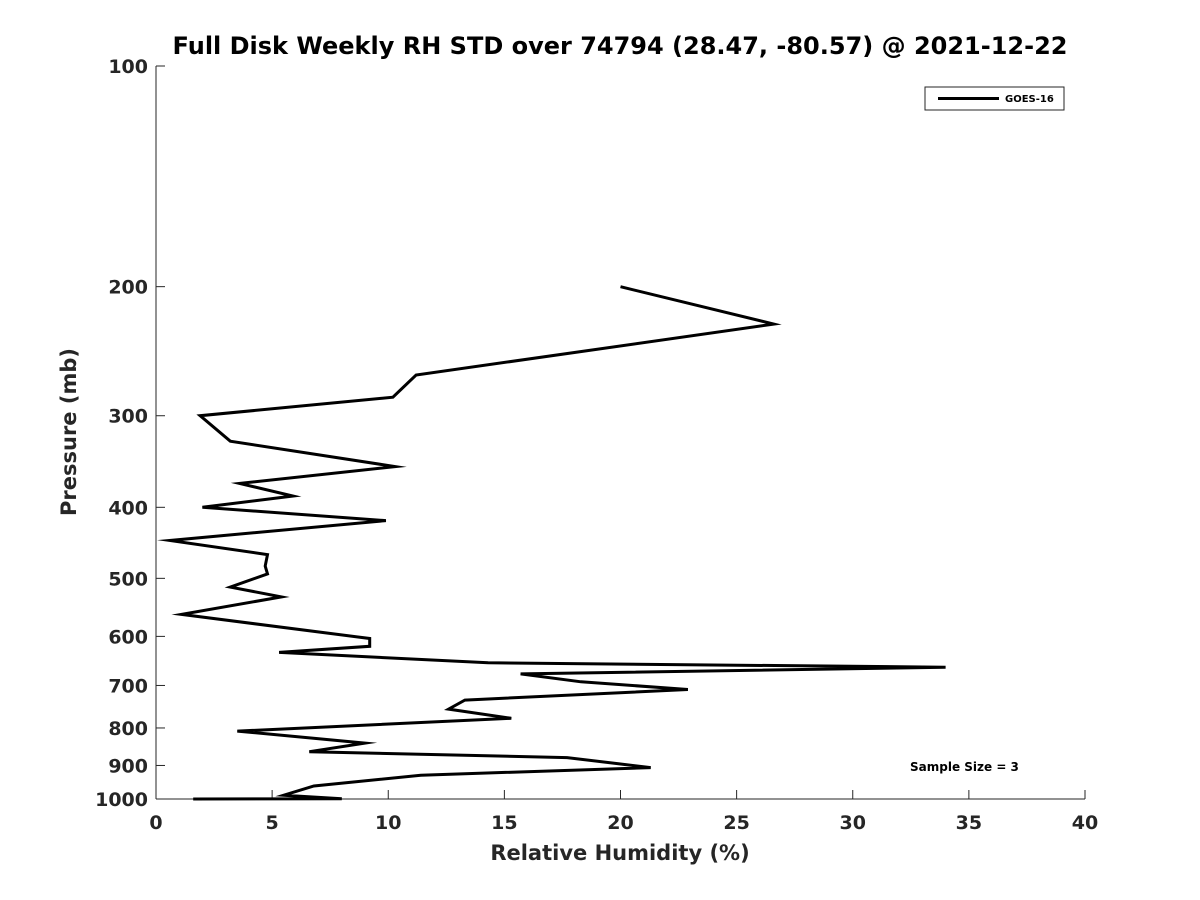  What do you see at coordinates (969, 823) in the screenshot?
I see `x-tick-label: 35` at bounding box center [969, 823].